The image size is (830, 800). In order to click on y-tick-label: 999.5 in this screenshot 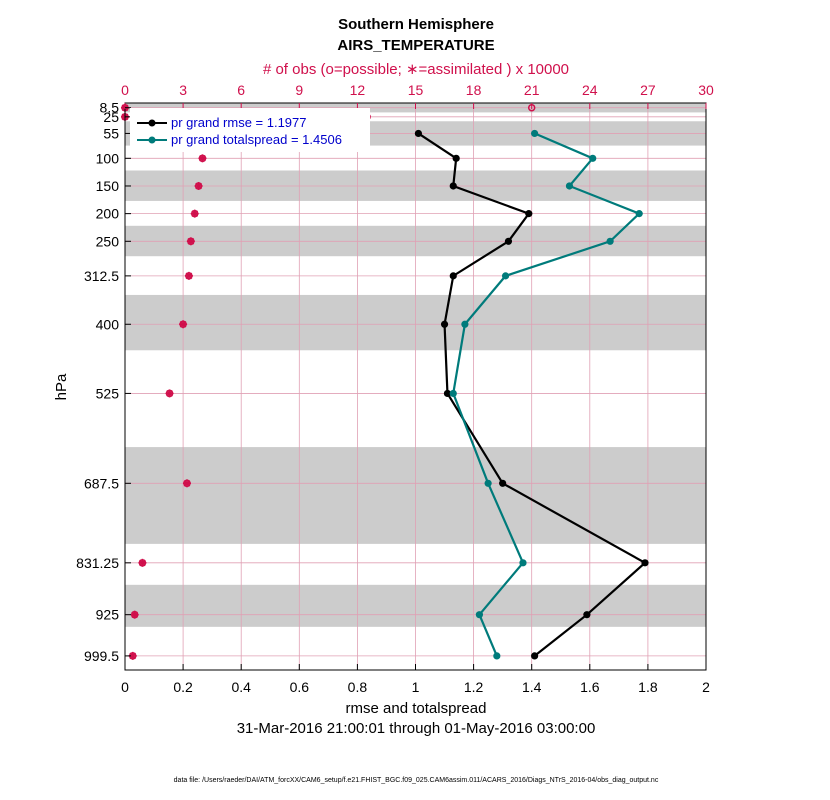, I will do `click(101, 656)`.